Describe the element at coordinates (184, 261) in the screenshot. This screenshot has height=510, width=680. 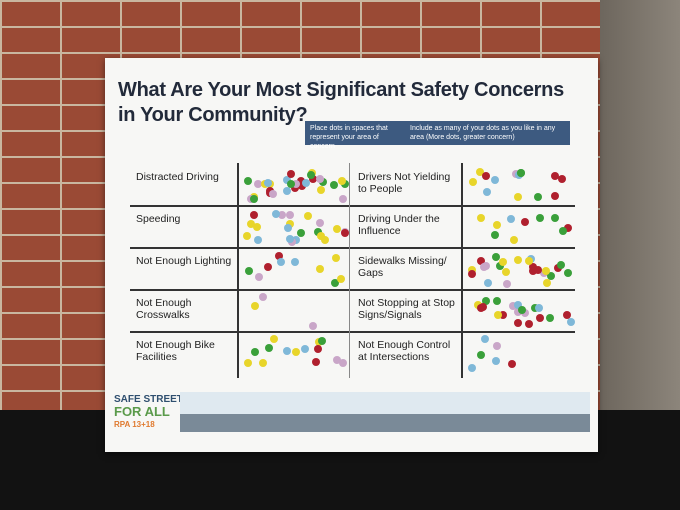
I see `concern-label: Not Enough Lighting` at that location.